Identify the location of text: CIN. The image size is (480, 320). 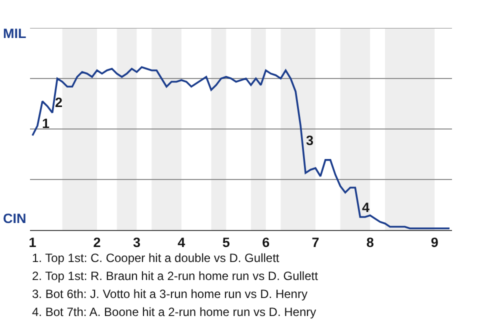
(14, 218).